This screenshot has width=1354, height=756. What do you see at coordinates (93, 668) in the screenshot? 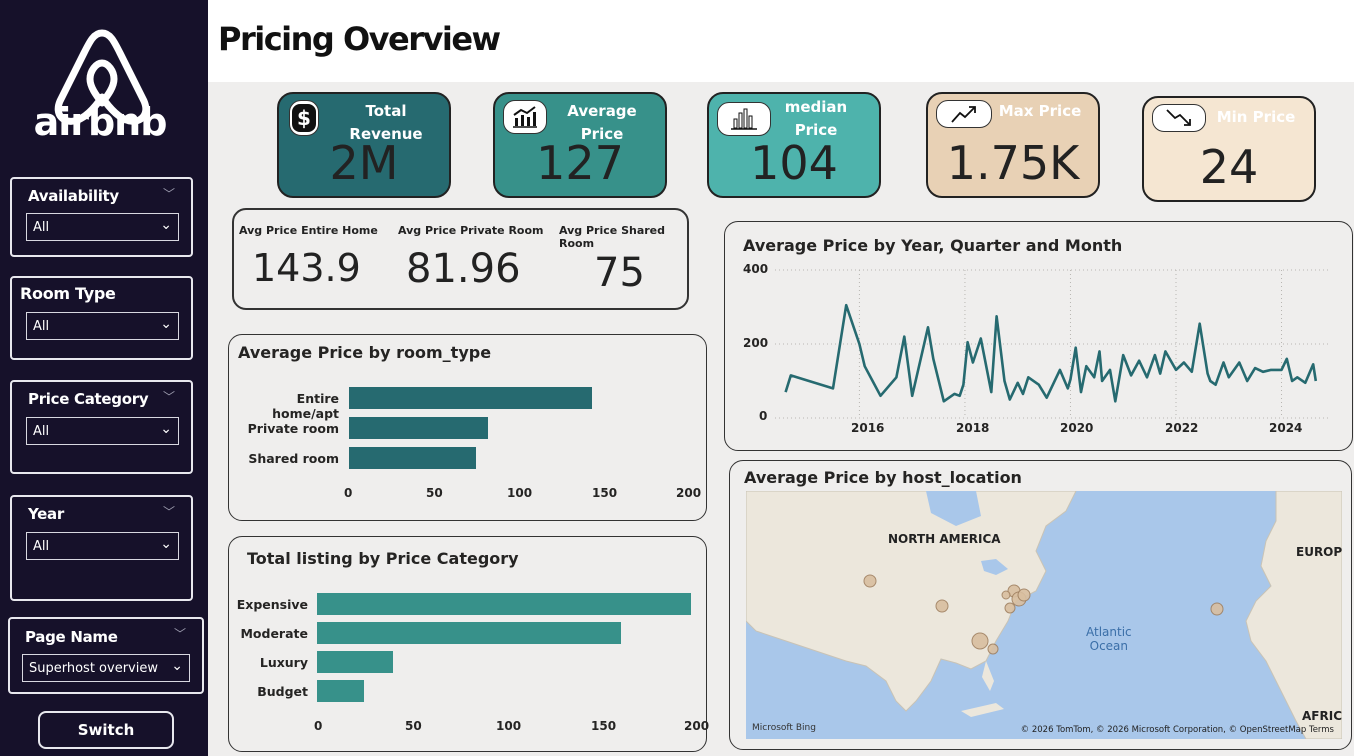
I see `dropdown-value: Superhost overview` at bounding box center [93, 668].